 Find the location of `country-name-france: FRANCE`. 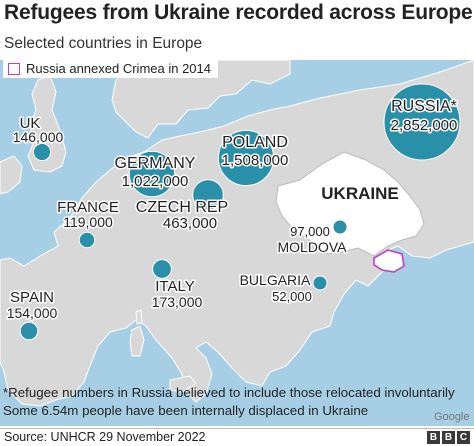

country-name-france: FRANCE is located at coordinates (88, 207).